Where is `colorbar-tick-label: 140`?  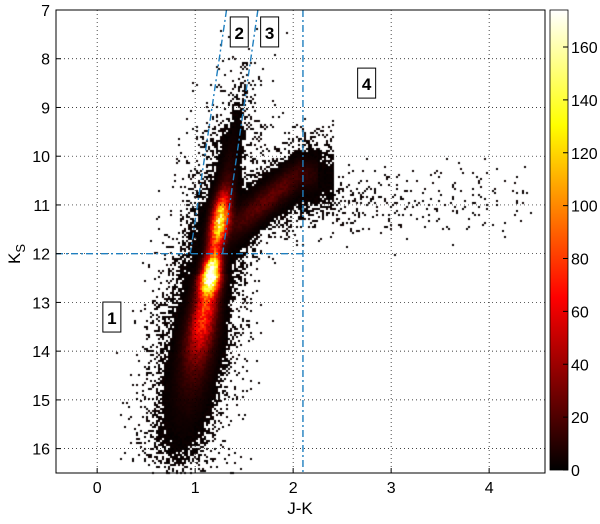 colorbar-tick-label: 140 is located at coordinates (584, 101).